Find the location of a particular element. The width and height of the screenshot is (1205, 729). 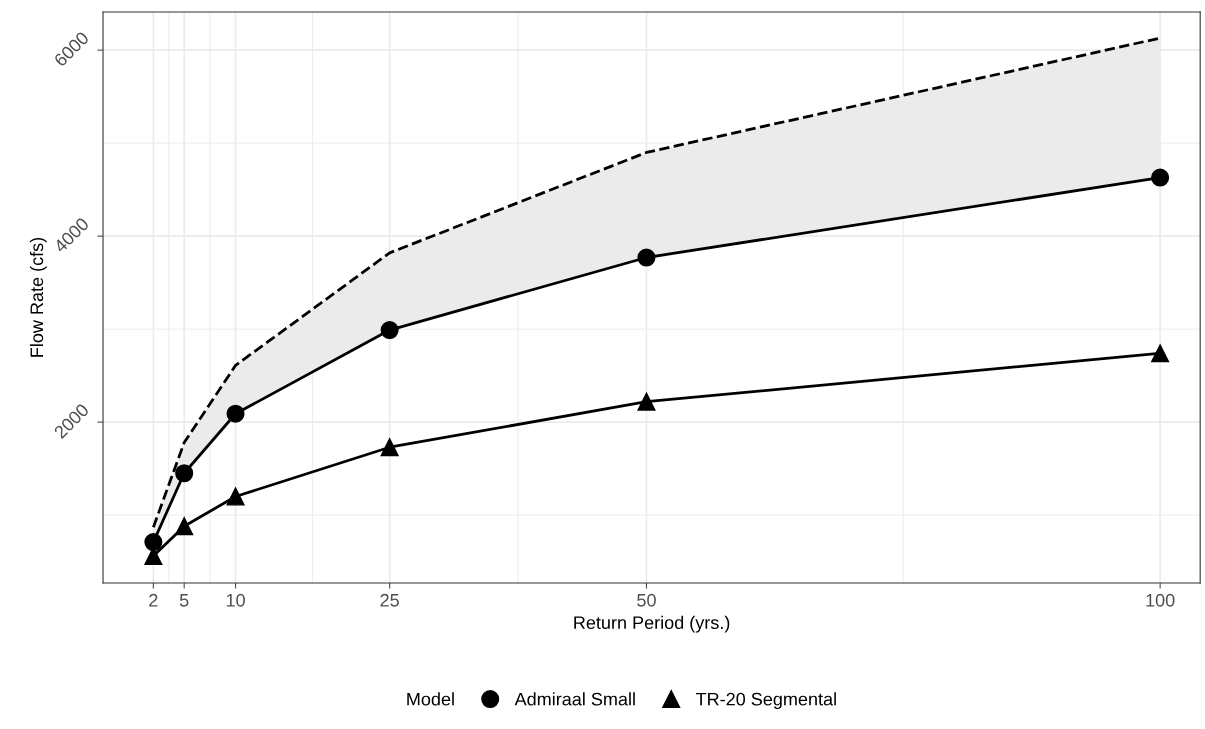

x-tick-label: 25 is located at coordinates (389, 600).